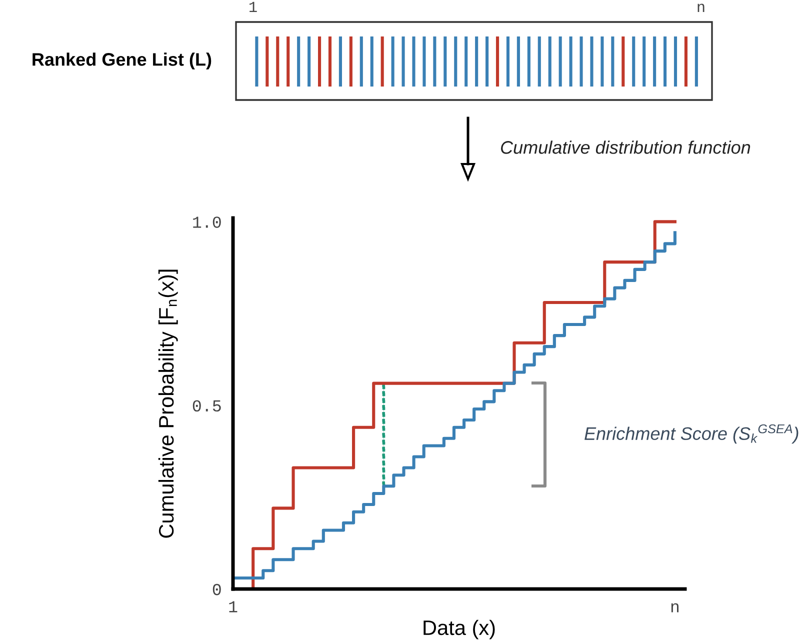 The width and height of the screenshot is (800, 643). I want to click on text: Ranked Gene List (L), so click(122, 61).